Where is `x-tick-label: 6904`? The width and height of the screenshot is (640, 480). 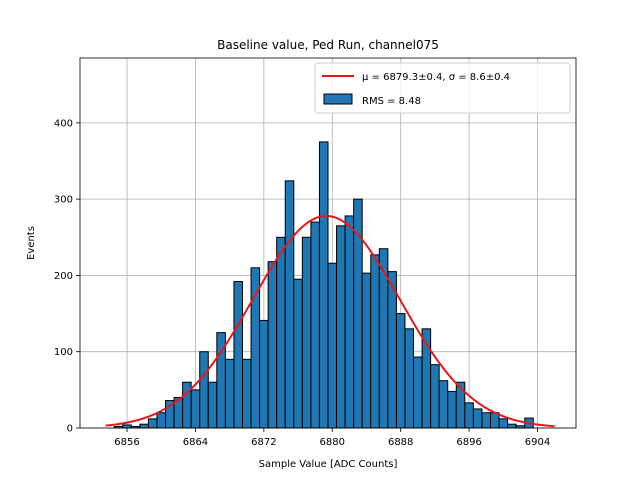
x-tick-label: 6904 is located at coordinates (537, 442).